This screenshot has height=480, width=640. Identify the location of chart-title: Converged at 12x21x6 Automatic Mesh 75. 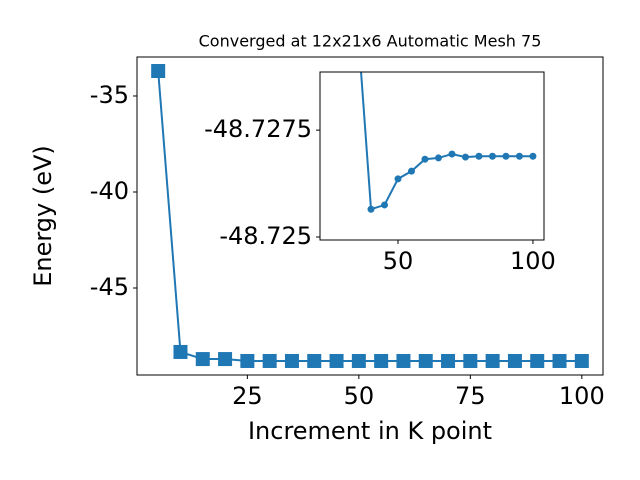
(370, 41).